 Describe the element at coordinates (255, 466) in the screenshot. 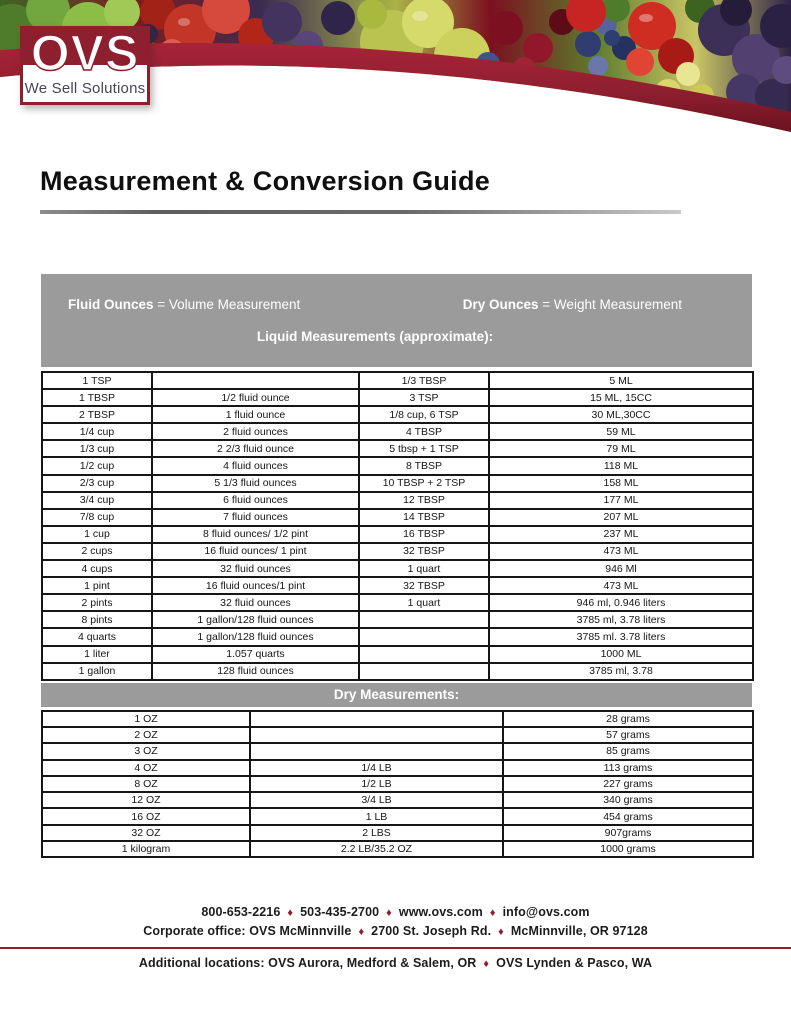

I see `table-cell: 4 fluid ounces` at that location.